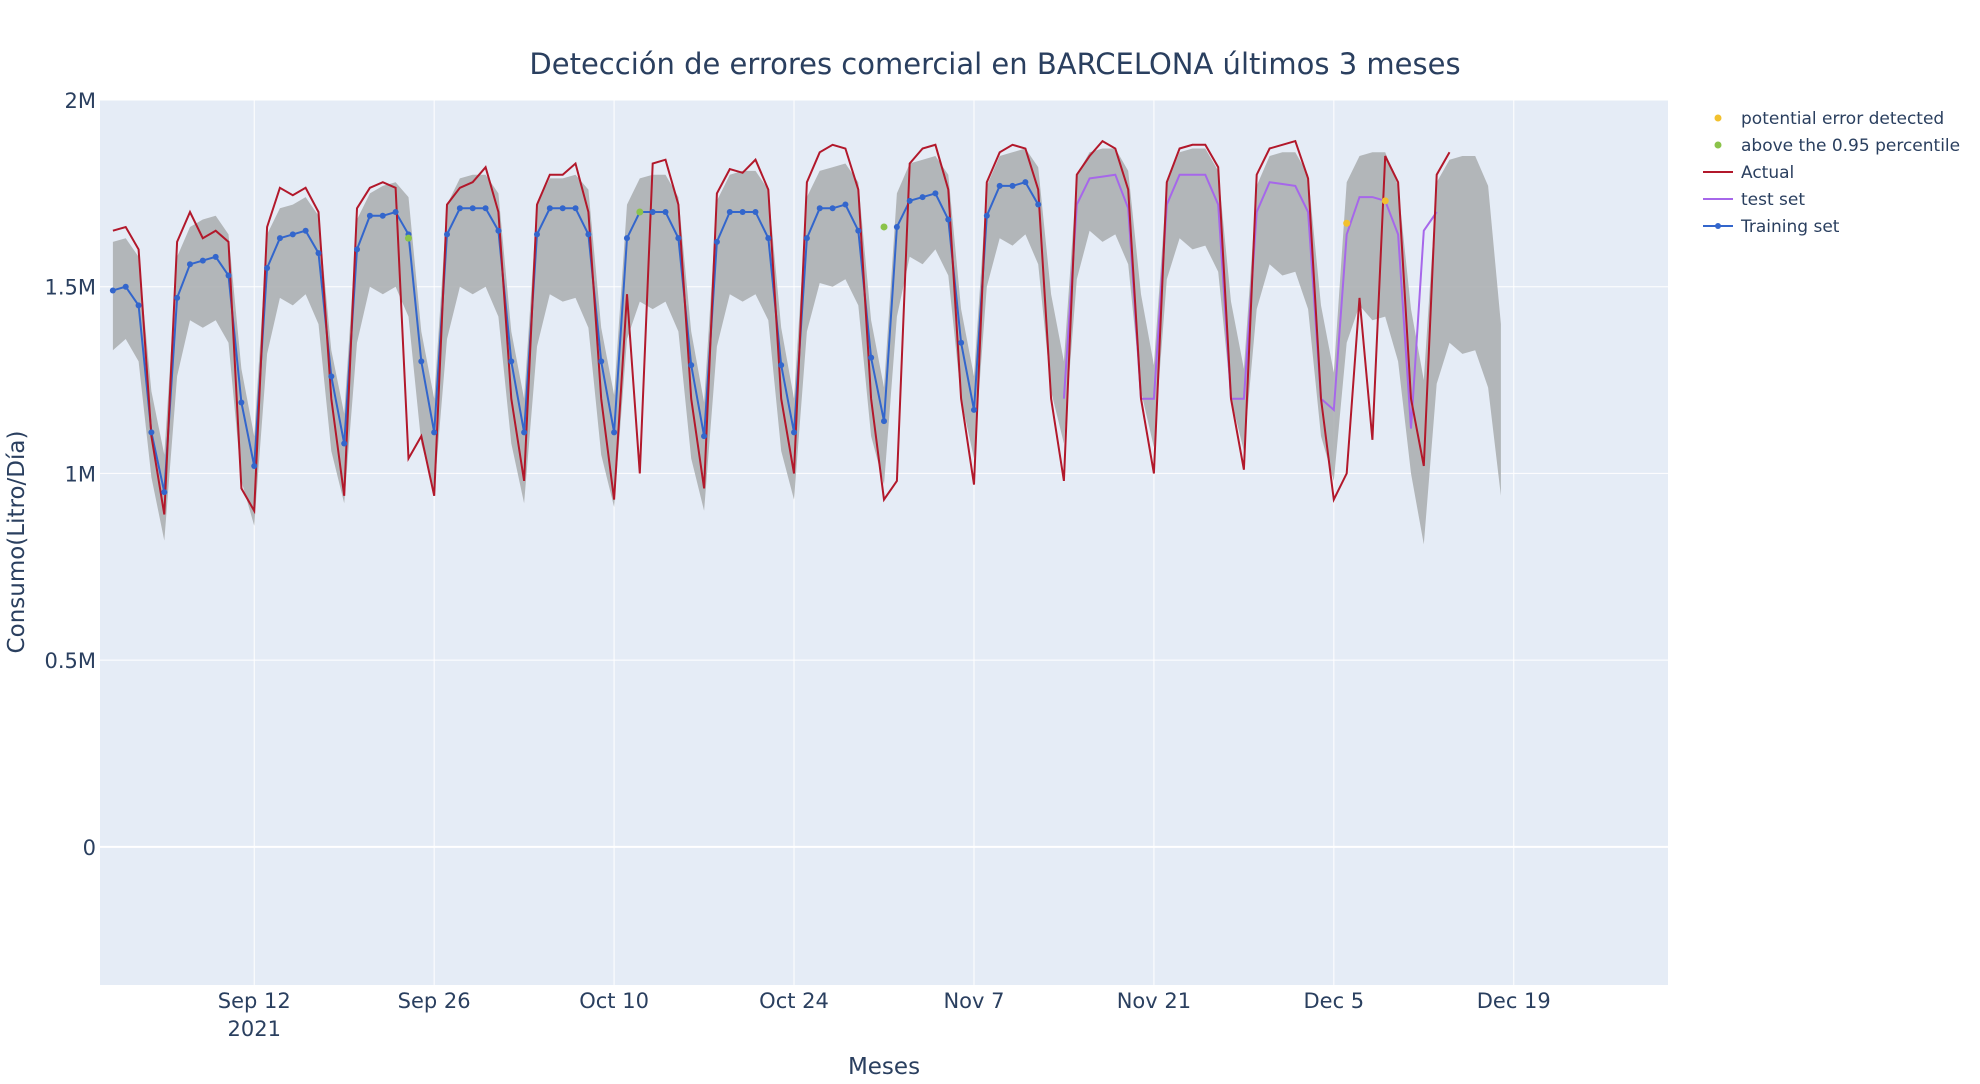  Describe the element at coordinates (884, 1067) in the screenshot. I see `x-axis-title: Meses` at that location.